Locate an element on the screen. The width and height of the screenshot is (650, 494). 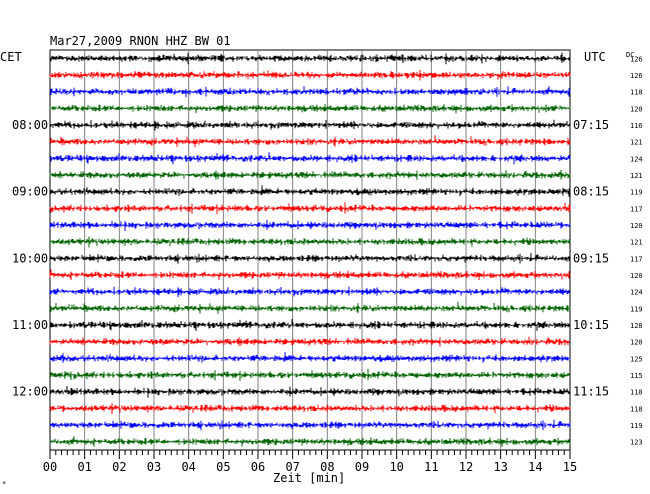
x-tick-label: 05 is located at coordinates (223, 467).